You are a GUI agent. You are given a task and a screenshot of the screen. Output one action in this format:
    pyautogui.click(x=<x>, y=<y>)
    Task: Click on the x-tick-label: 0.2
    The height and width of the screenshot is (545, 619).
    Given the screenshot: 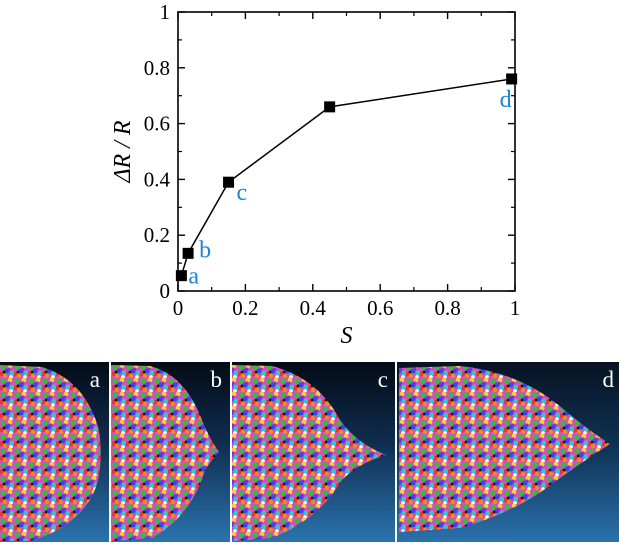 What is the action you would take?
    pyautogui.click(x=245, y=308)
    